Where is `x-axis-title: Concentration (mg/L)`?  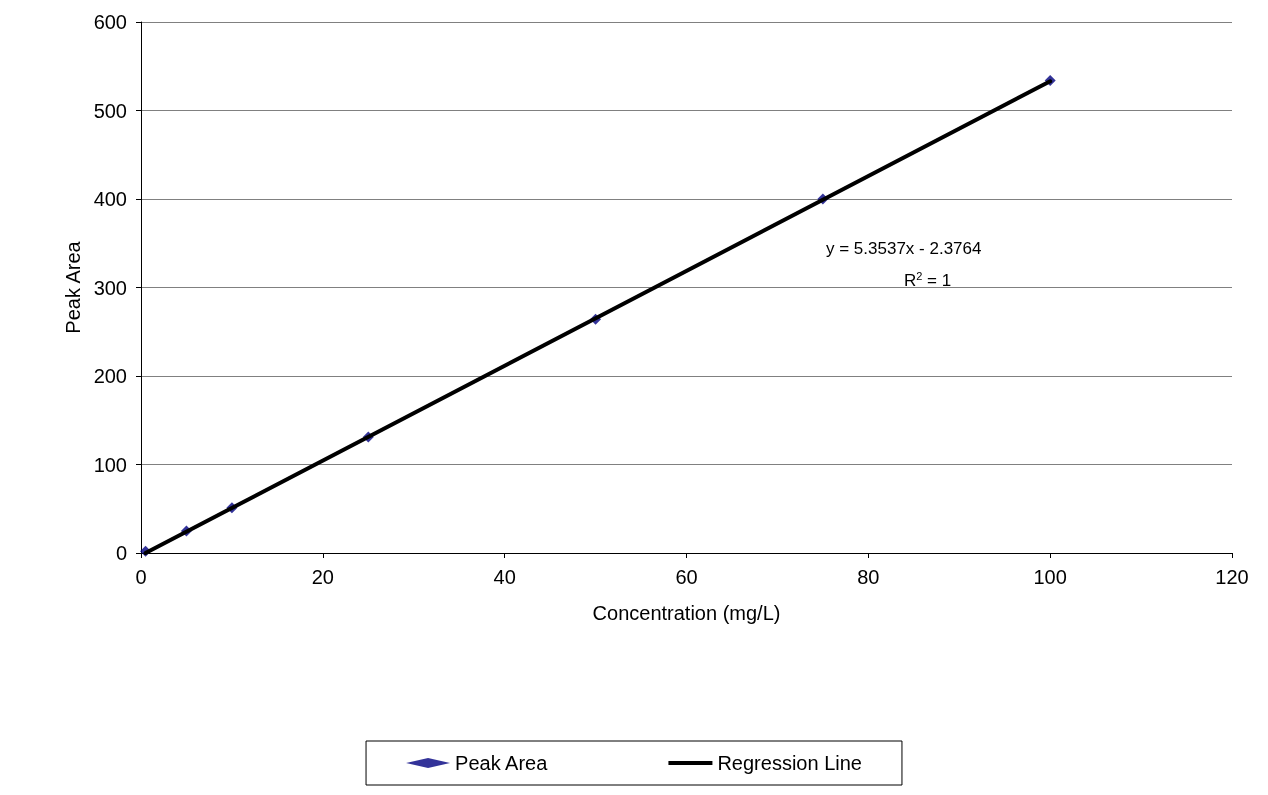 x-axis-title: Concentration (mg/L) is located at coordinates (686, 613).